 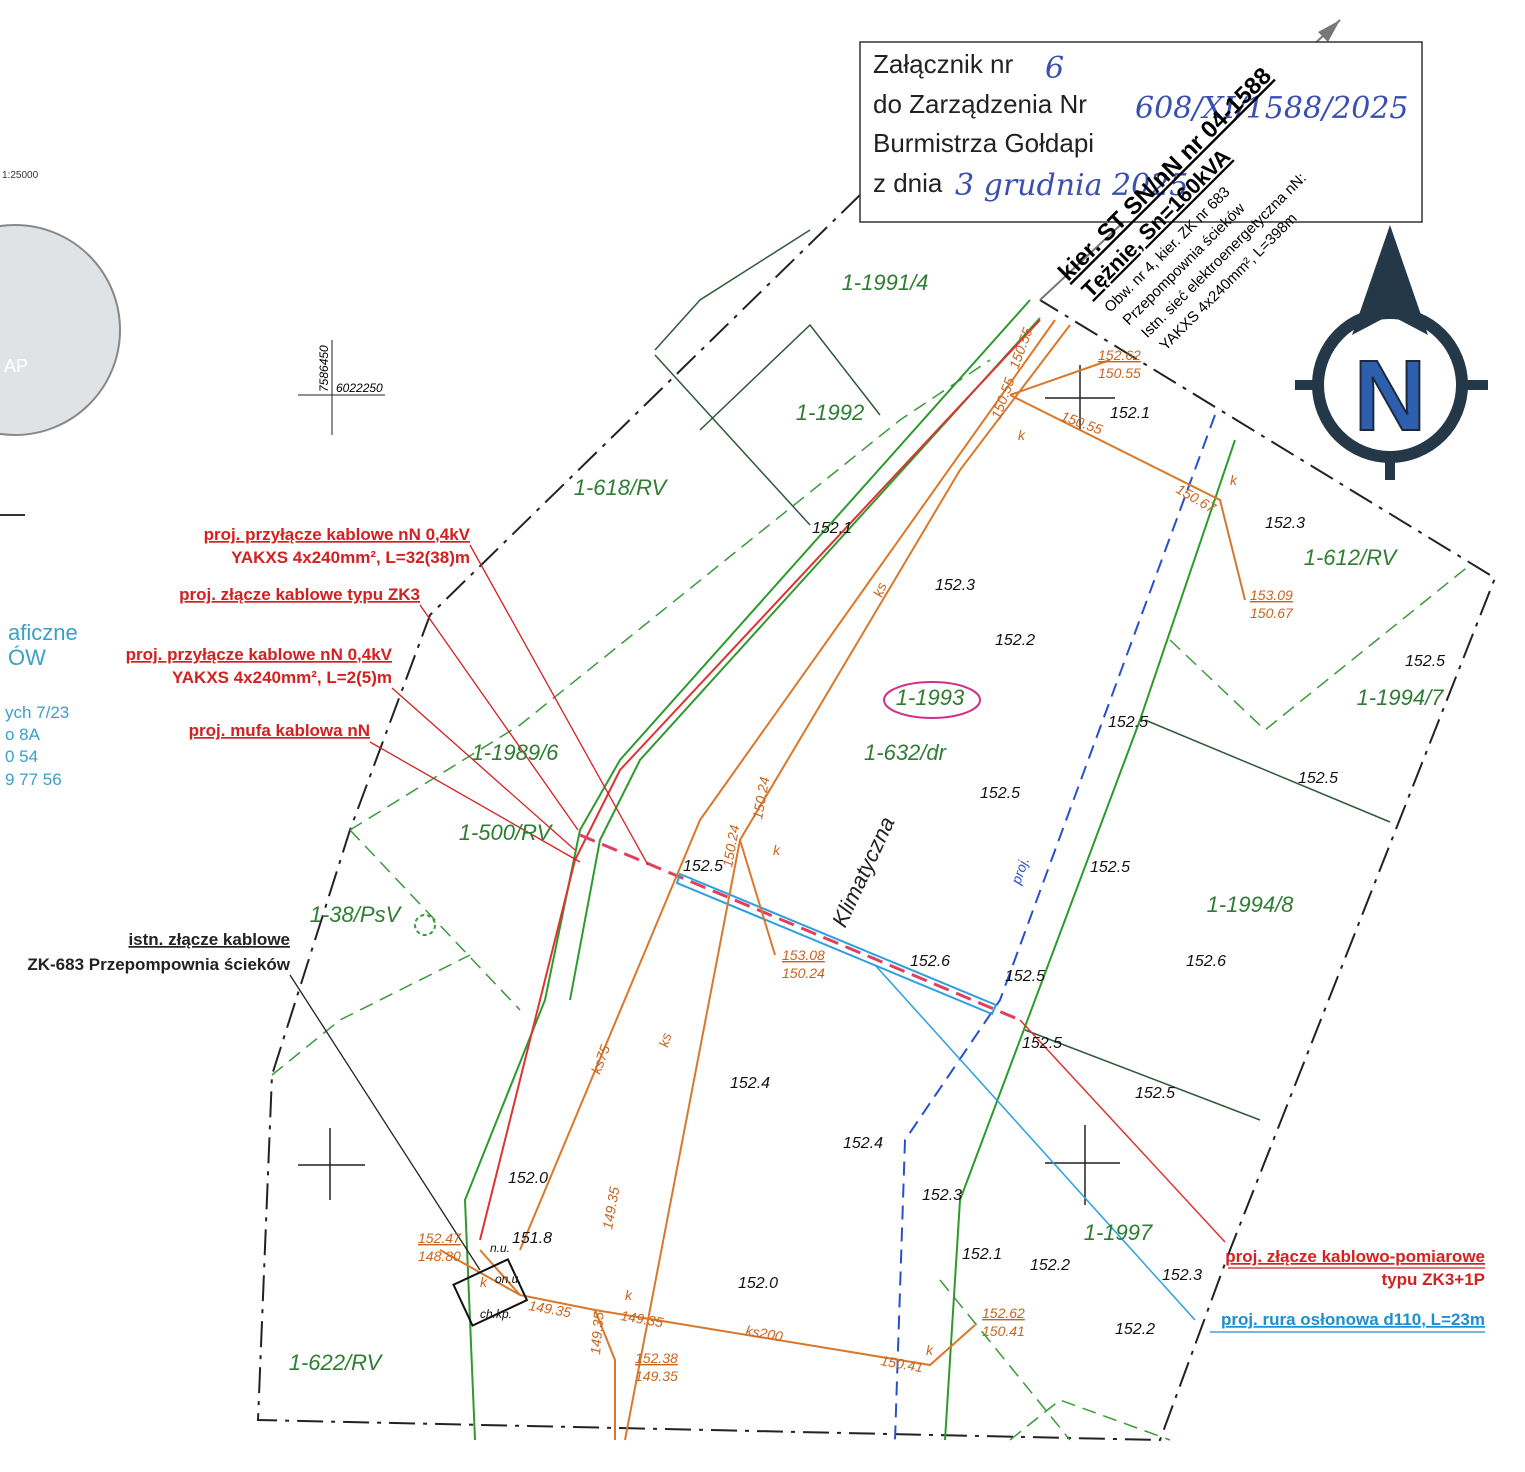 What do you see at coordinates (1272, 108) in the screenshot?
I see `handwritten: 608/XI/1588/2025` at bounding box center [1272, 108].